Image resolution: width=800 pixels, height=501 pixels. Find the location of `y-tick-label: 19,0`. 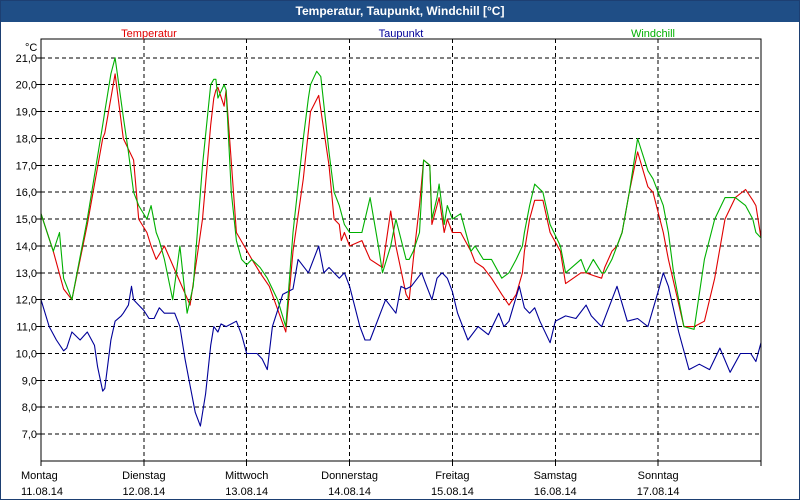

y-tick-label: 19,0 is located at coordinates (26, 113).